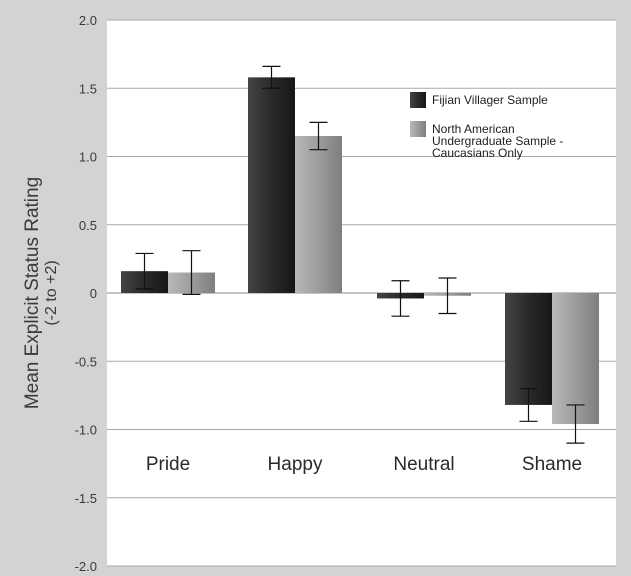 The height and width of the screenshot is (576, 631). Describe the element at coordinates (88, 157) in the screenshot. I see `y-tick-label: 1.0` at that location.